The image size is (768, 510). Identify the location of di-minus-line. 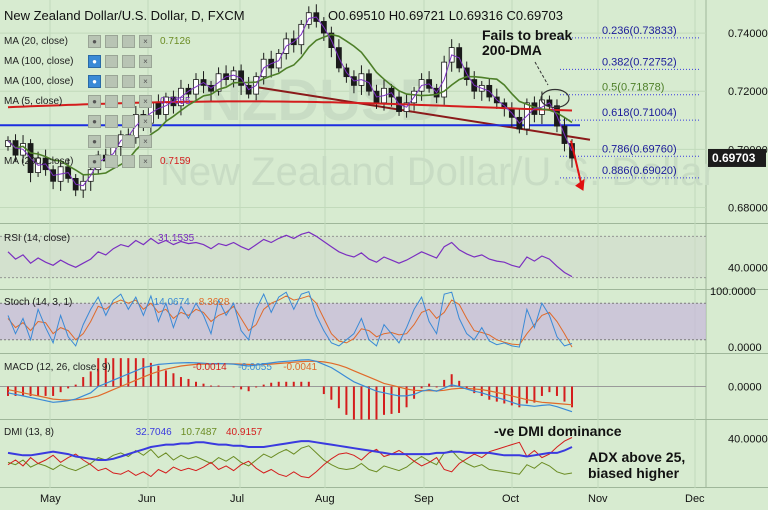
(290, 458).